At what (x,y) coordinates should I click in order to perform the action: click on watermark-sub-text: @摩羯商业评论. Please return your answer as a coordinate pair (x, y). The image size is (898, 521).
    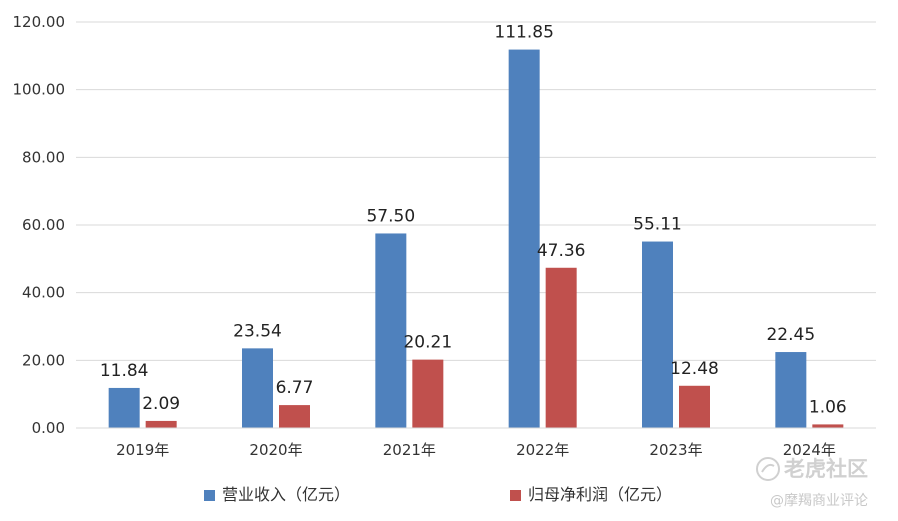
    Looking at the image, I should click on (819, 500).